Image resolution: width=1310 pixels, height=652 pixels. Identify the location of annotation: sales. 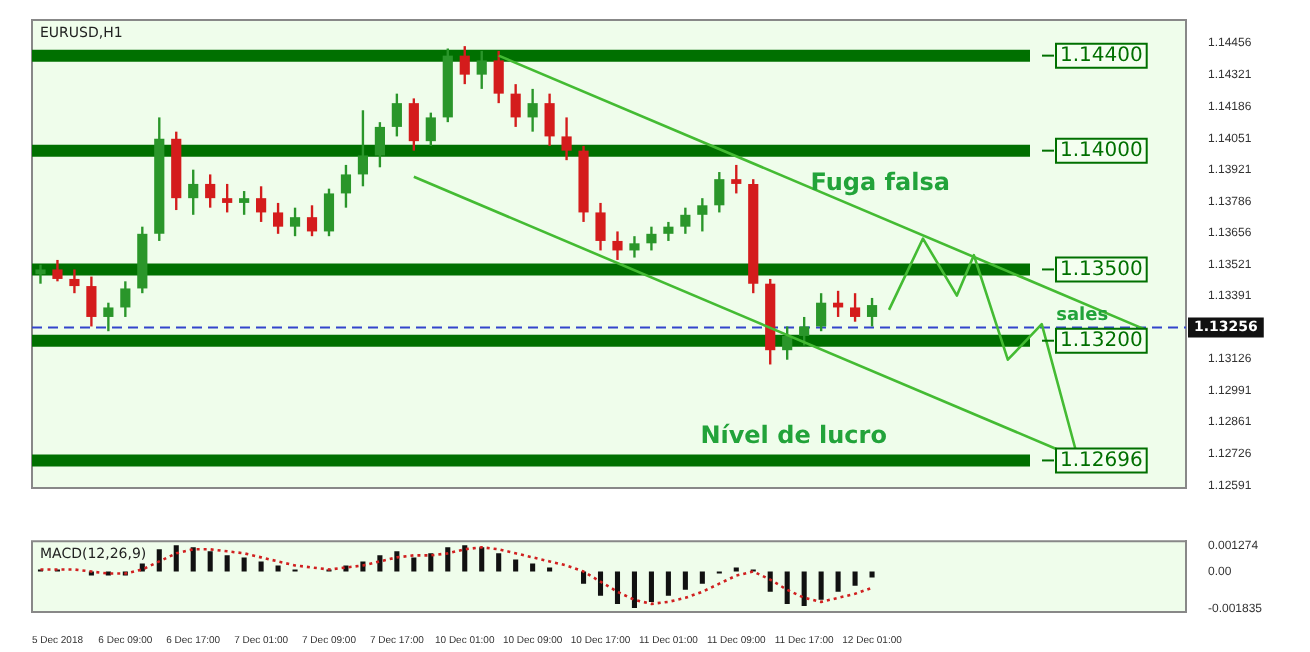
(1082, 315).